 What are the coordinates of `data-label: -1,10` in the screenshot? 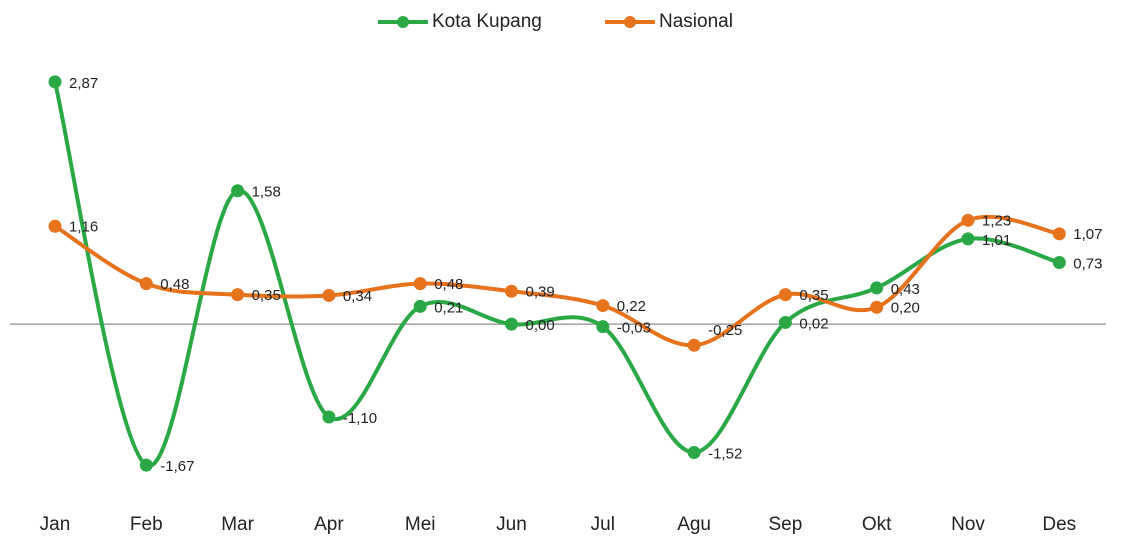 It's located at (360, 418).